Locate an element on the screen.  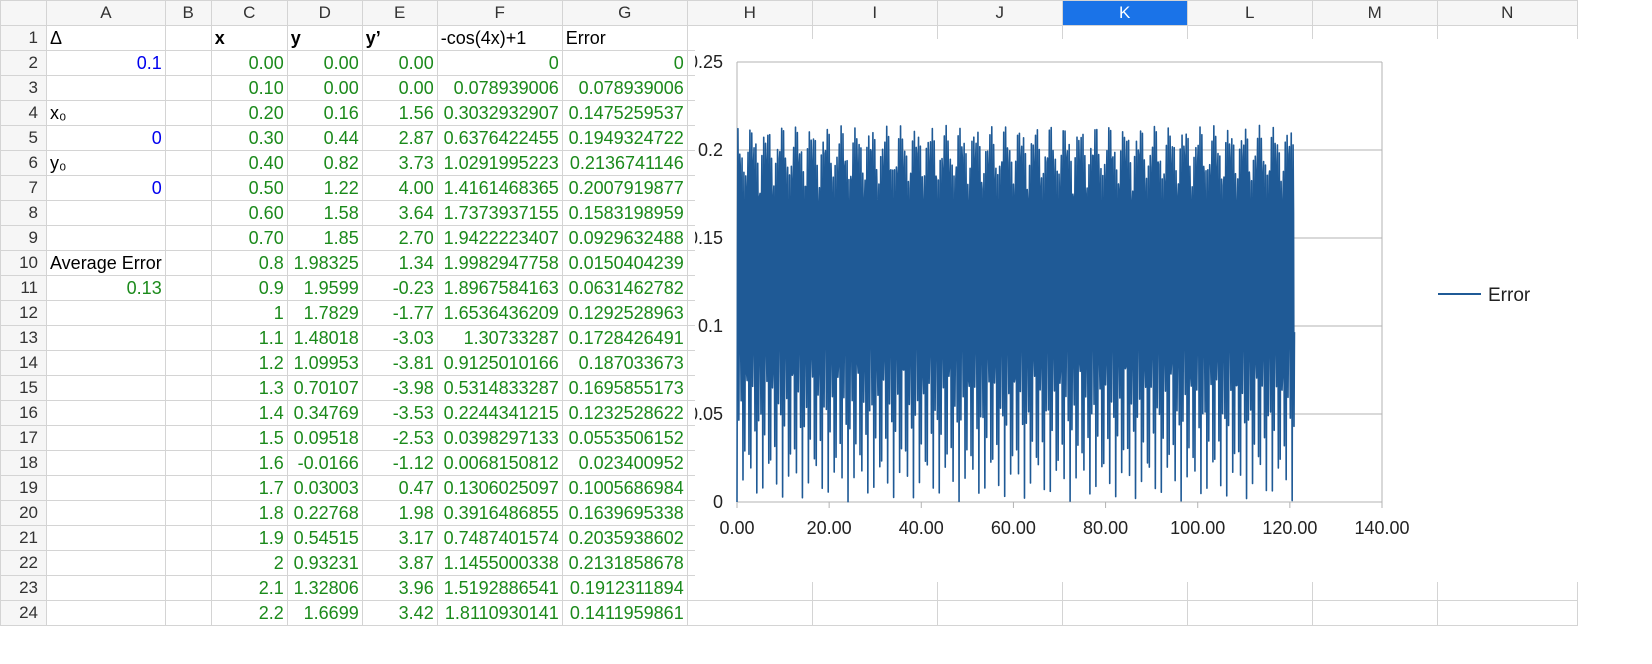
cell-g23: 0.1912311894 is located at coordinates (624, 588).